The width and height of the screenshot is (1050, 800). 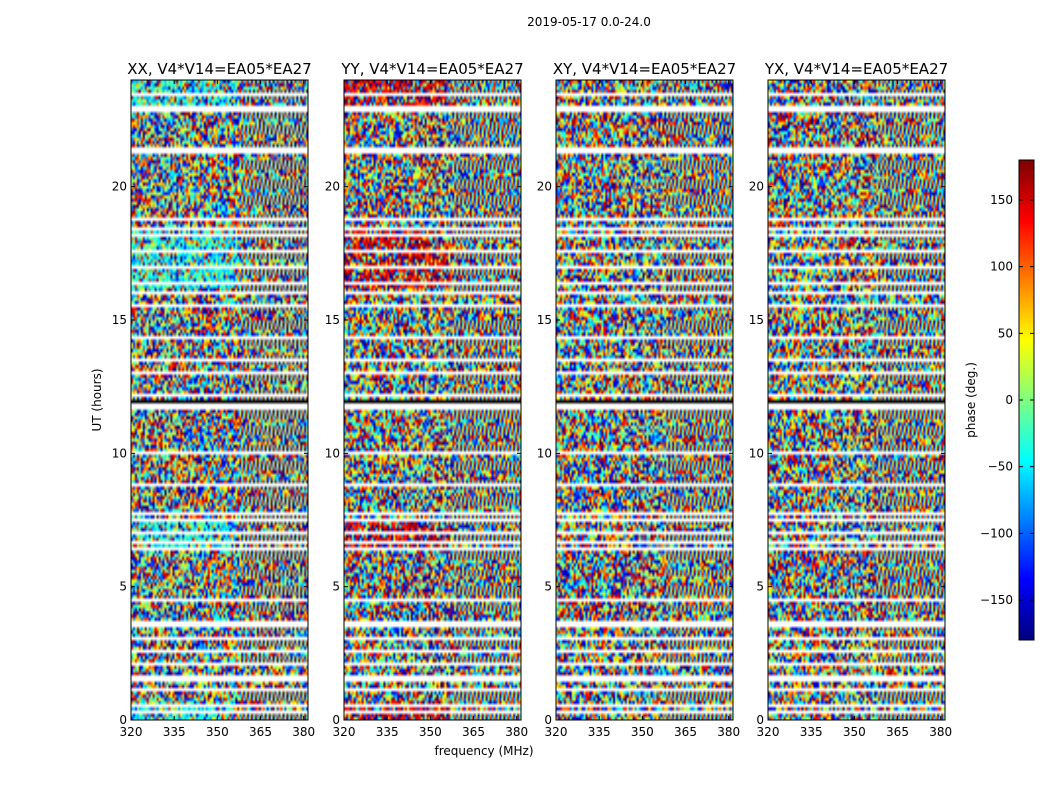 I want to click on colorbar-gradient, so click(x=1026, y=400).